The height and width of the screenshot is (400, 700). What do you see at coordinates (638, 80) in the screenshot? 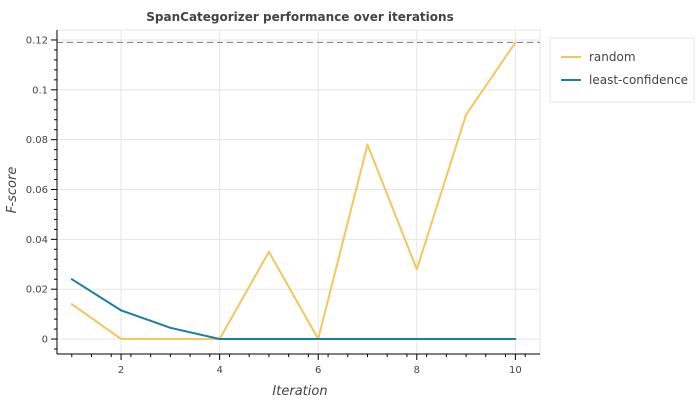
I see `legend-label-least-confidence: least-confidence` at bounding box center [638, 80].